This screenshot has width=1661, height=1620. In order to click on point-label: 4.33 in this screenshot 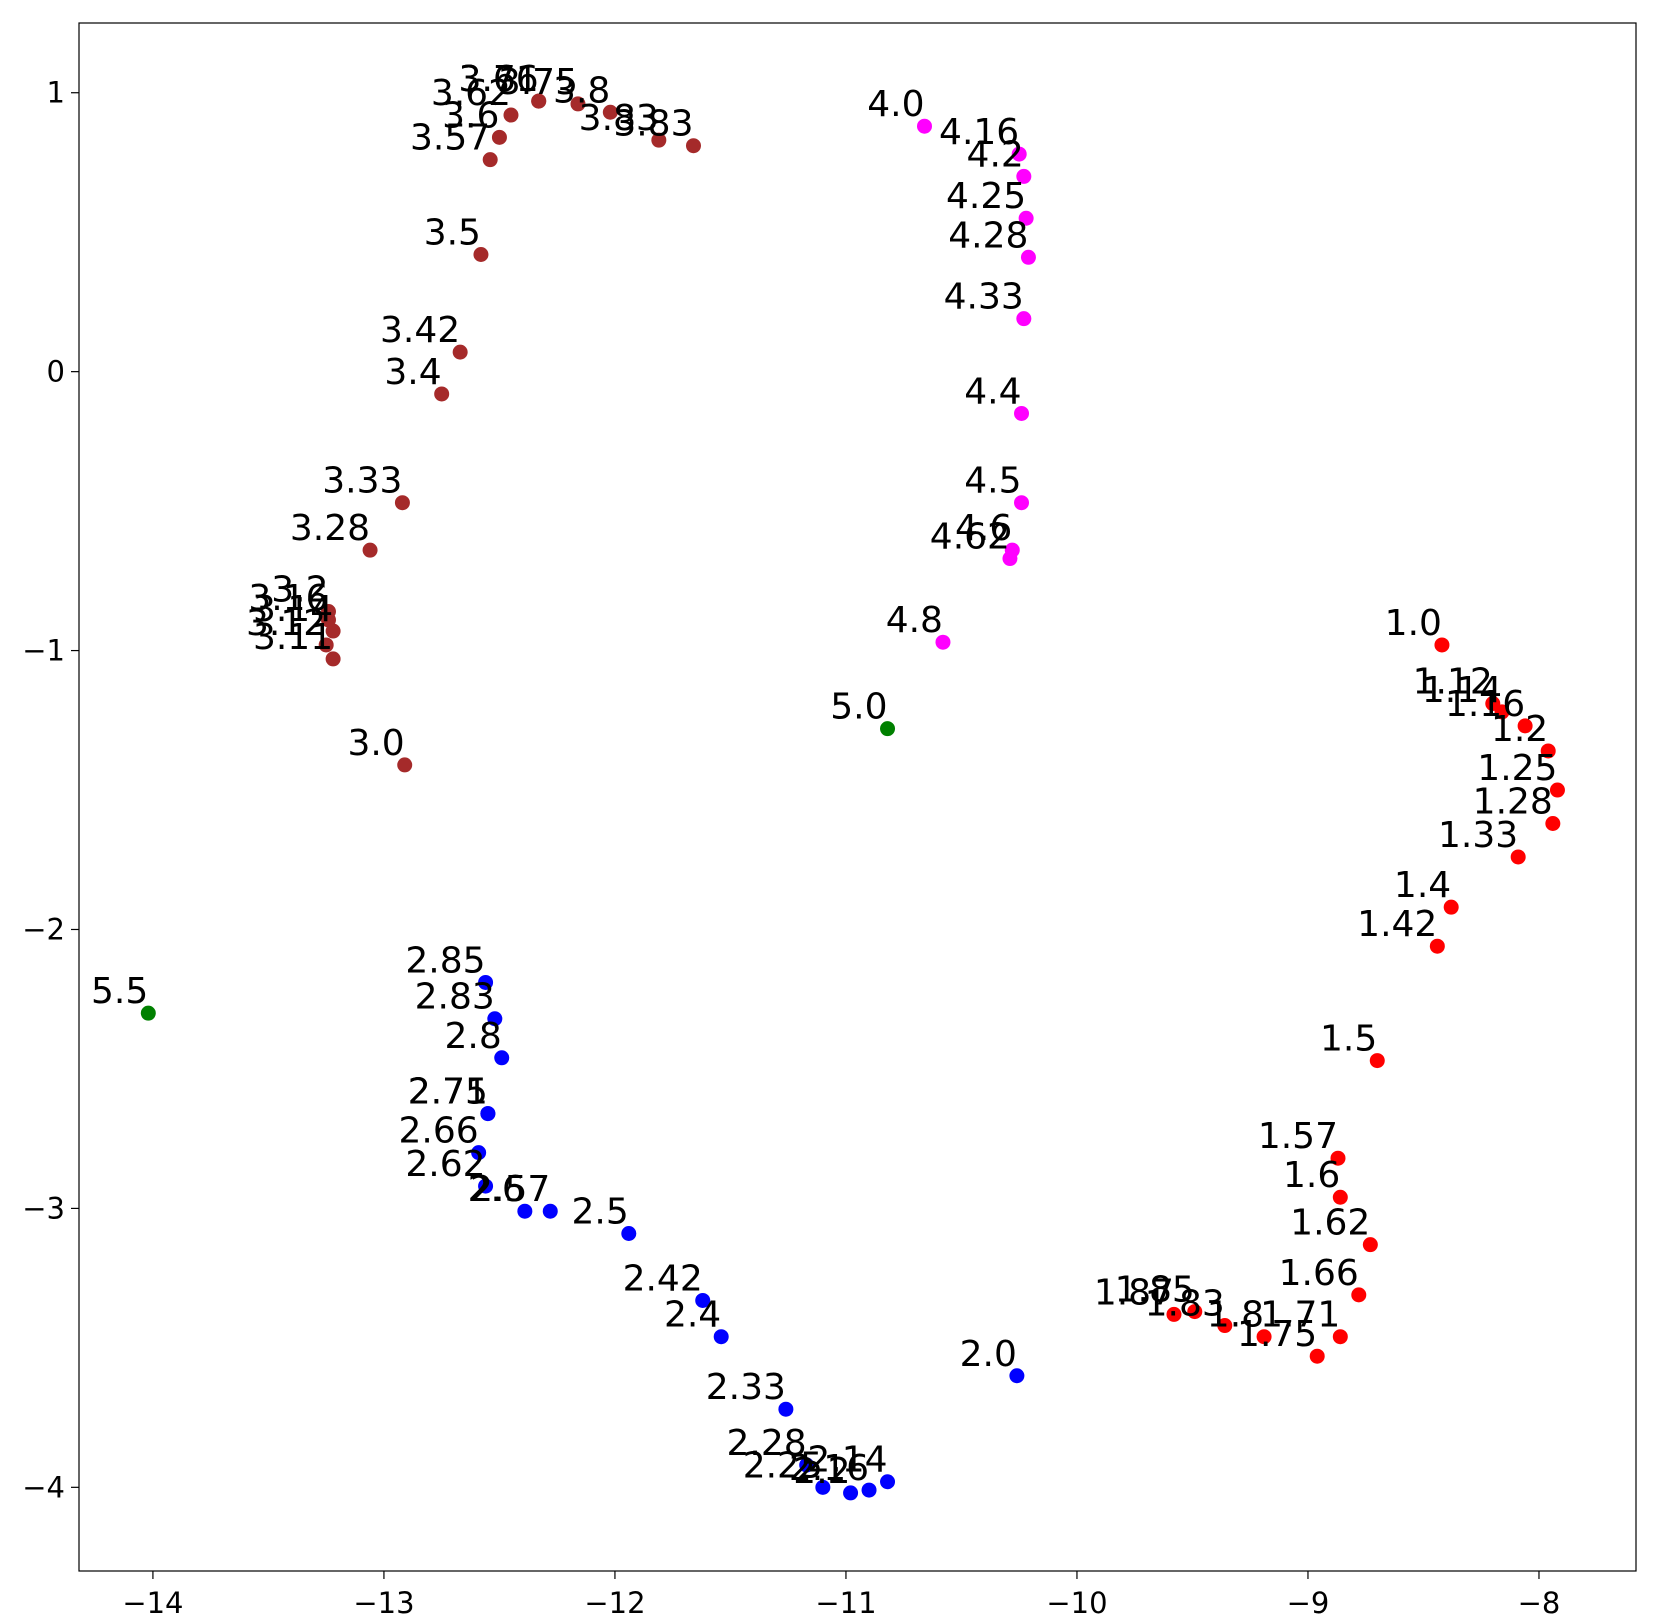, I will do `click(984, 297)`.